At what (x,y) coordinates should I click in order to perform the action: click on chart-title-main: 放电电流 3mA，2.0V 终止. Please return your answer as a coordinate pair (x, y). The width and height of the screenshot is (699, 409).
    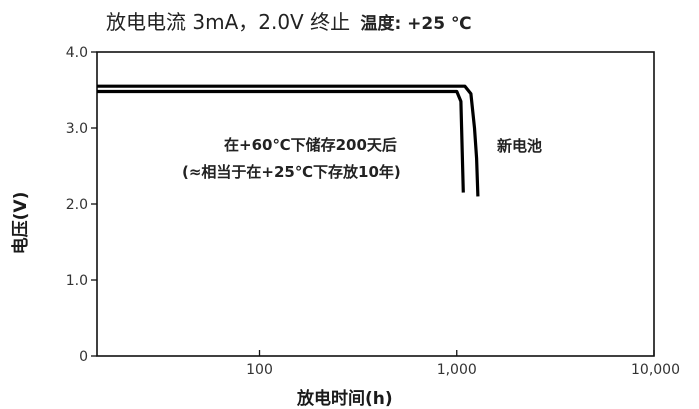
    Looking at the image, I should click on (228, 22).